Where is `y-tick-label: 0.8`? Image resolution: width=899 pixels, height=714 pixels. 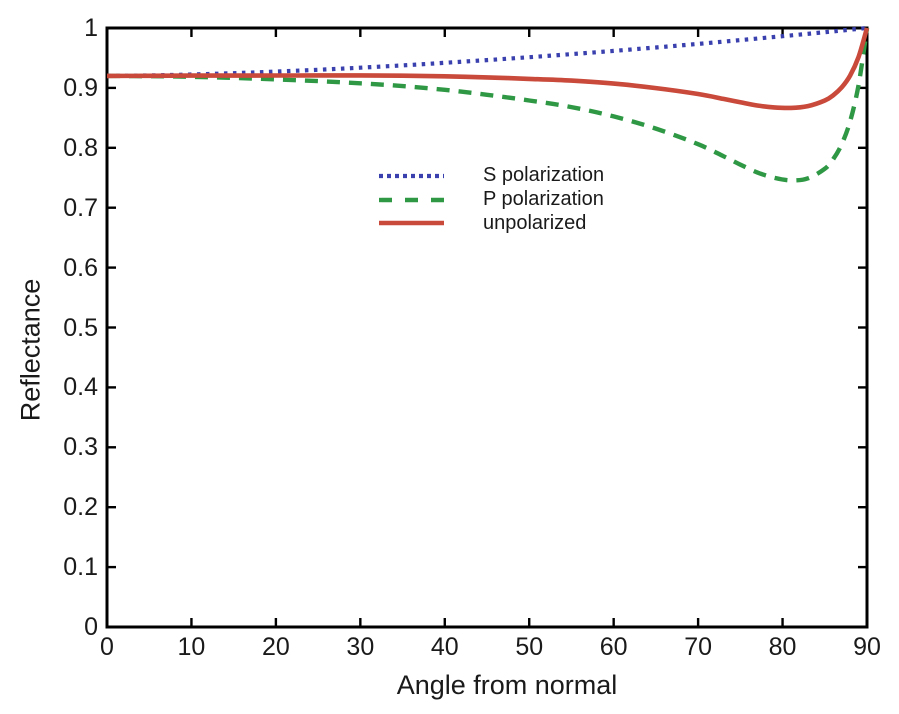
y-tick-label: 0.8 is located at coordinates (80, 147).